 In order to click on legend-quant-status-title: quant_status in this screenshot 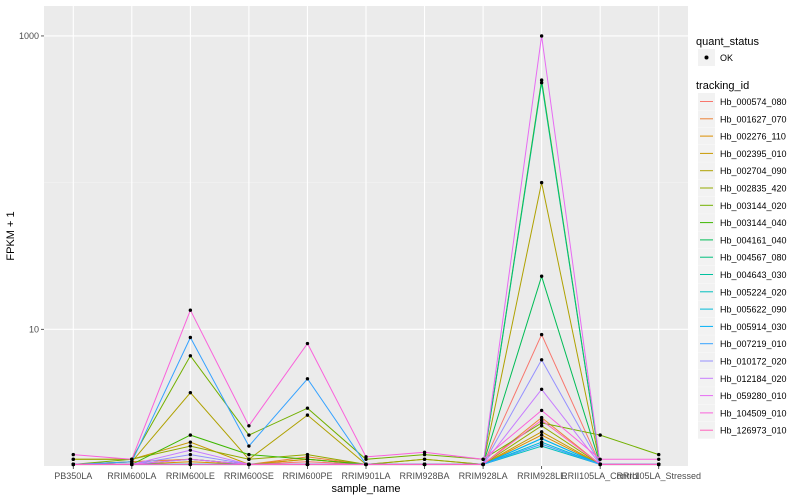, I will do `click(727, 42)`.